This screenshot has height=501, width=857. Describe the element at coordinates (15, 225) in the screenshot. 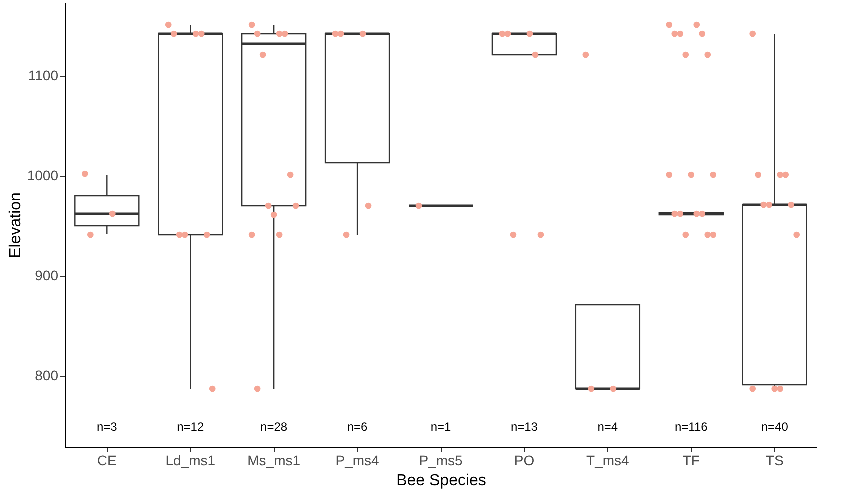

I see `y-axis-title: Elevation` at that location.